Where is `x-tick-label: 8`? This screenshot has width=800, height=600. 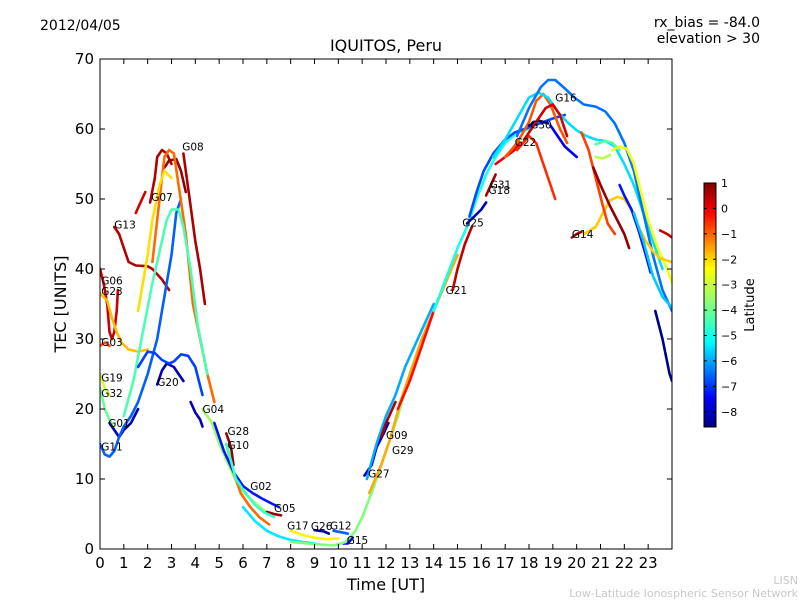 x-tick-label: 8 is located at coordinates (291, 563).